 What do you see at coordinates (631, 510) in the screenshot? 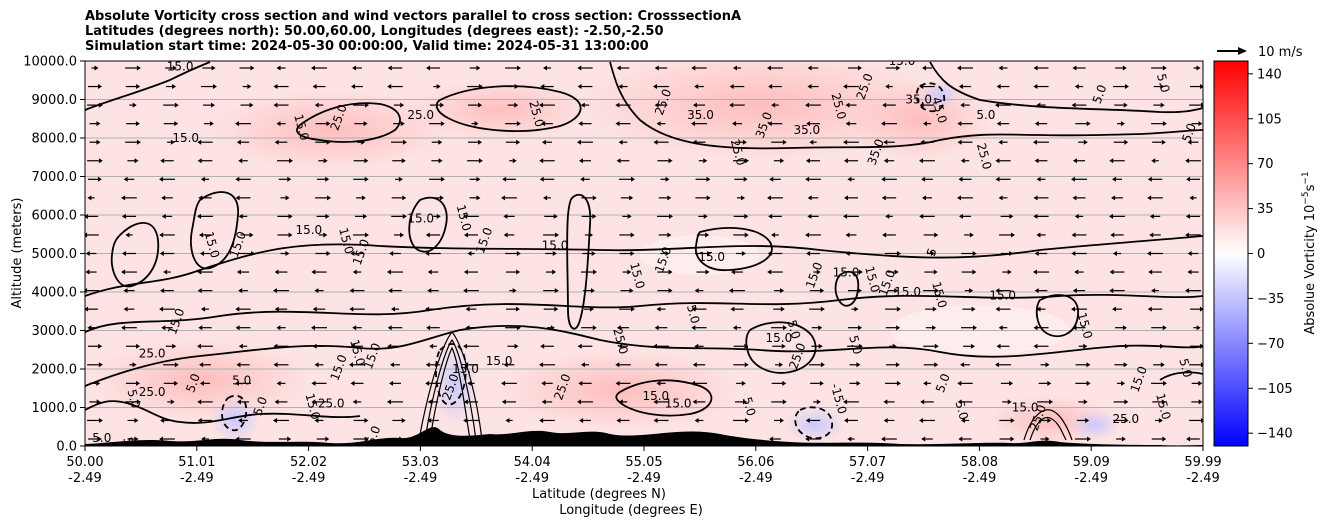
I see `x-axis-label-line-2: Longitude (degrees E)` at bounding box center [631, 510].